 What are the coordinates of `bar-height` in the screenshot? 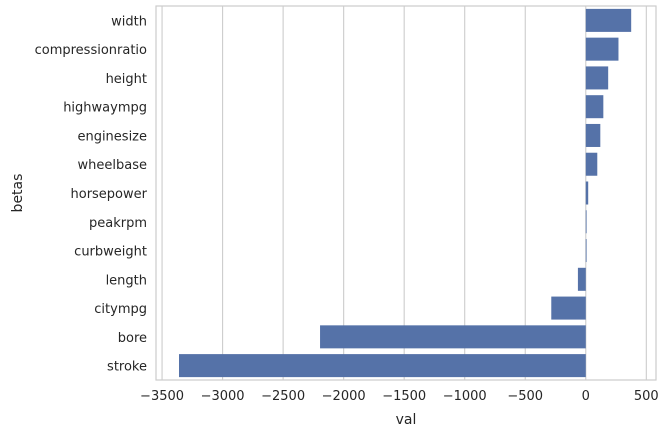 It's located at (597, 78).